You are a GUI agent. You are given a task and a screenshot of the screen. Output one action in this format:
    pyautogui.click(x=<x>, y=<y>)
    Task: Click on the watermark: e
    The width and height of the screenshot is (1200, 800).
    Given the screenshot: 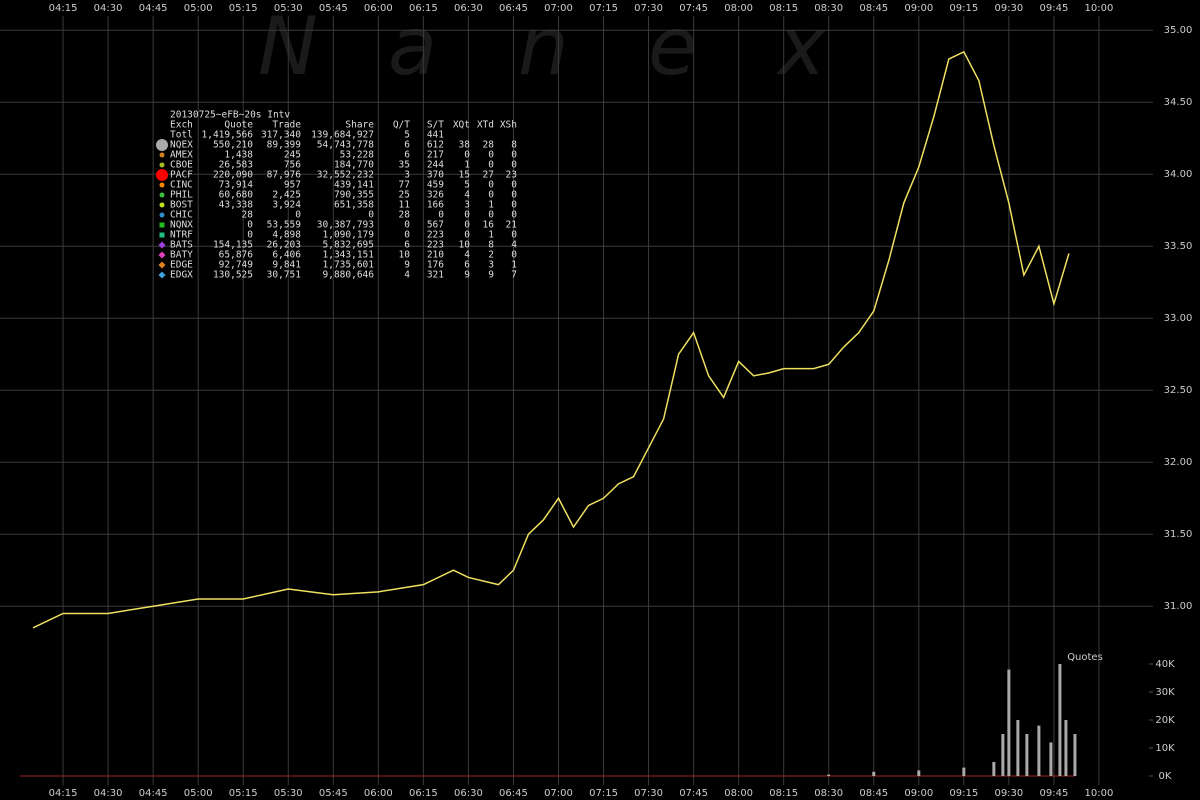 What is the action you would take?
    pyautogui.click(x=672, y=46)
    